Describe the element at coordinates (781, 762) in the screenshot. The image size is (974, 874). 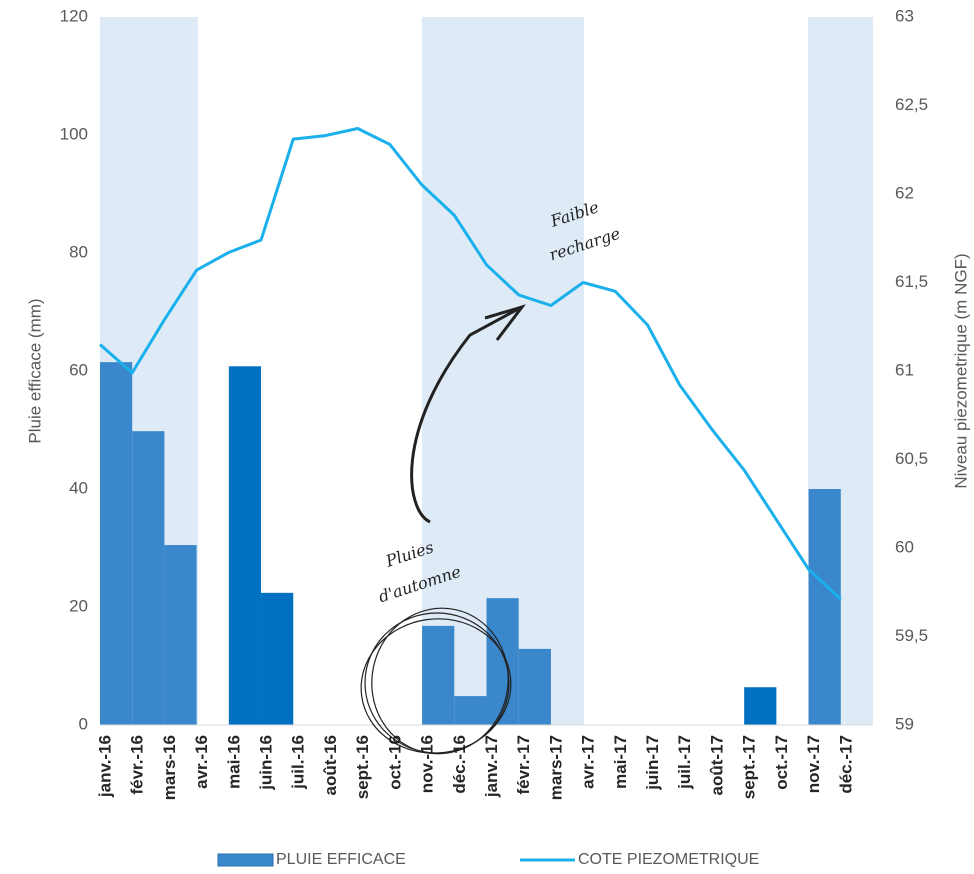
I see `x-tick-label: oct.-17` at that location.